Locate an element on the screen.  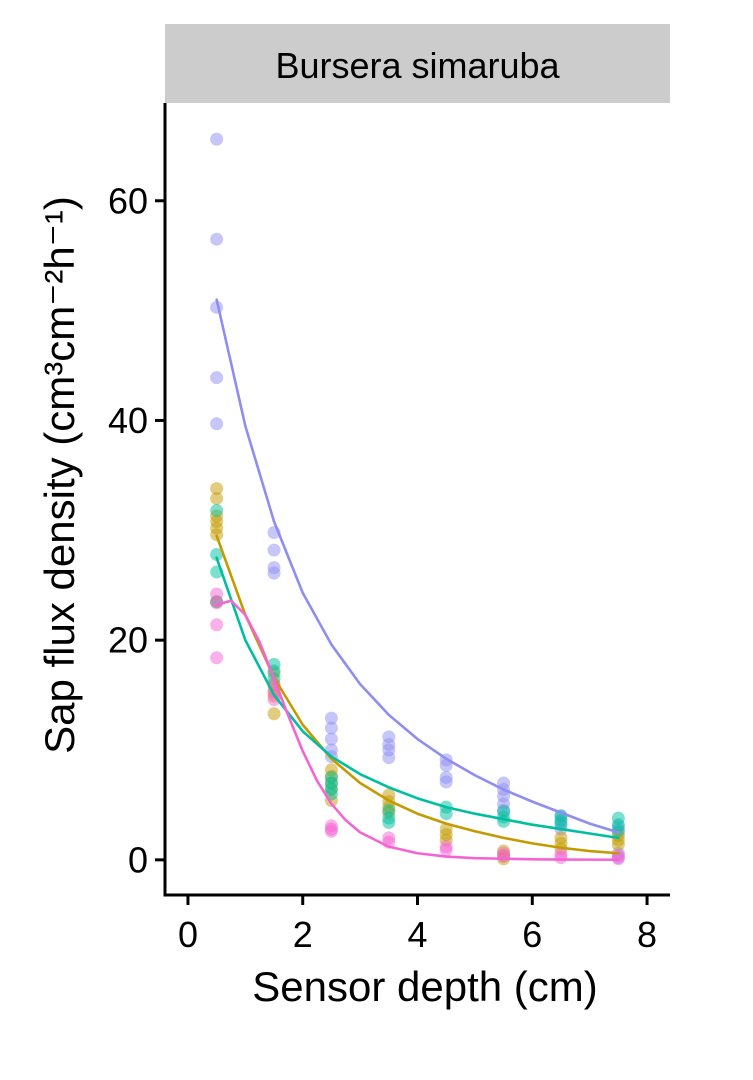
x-tick-label: 0 is located at coordinates (188, 934).